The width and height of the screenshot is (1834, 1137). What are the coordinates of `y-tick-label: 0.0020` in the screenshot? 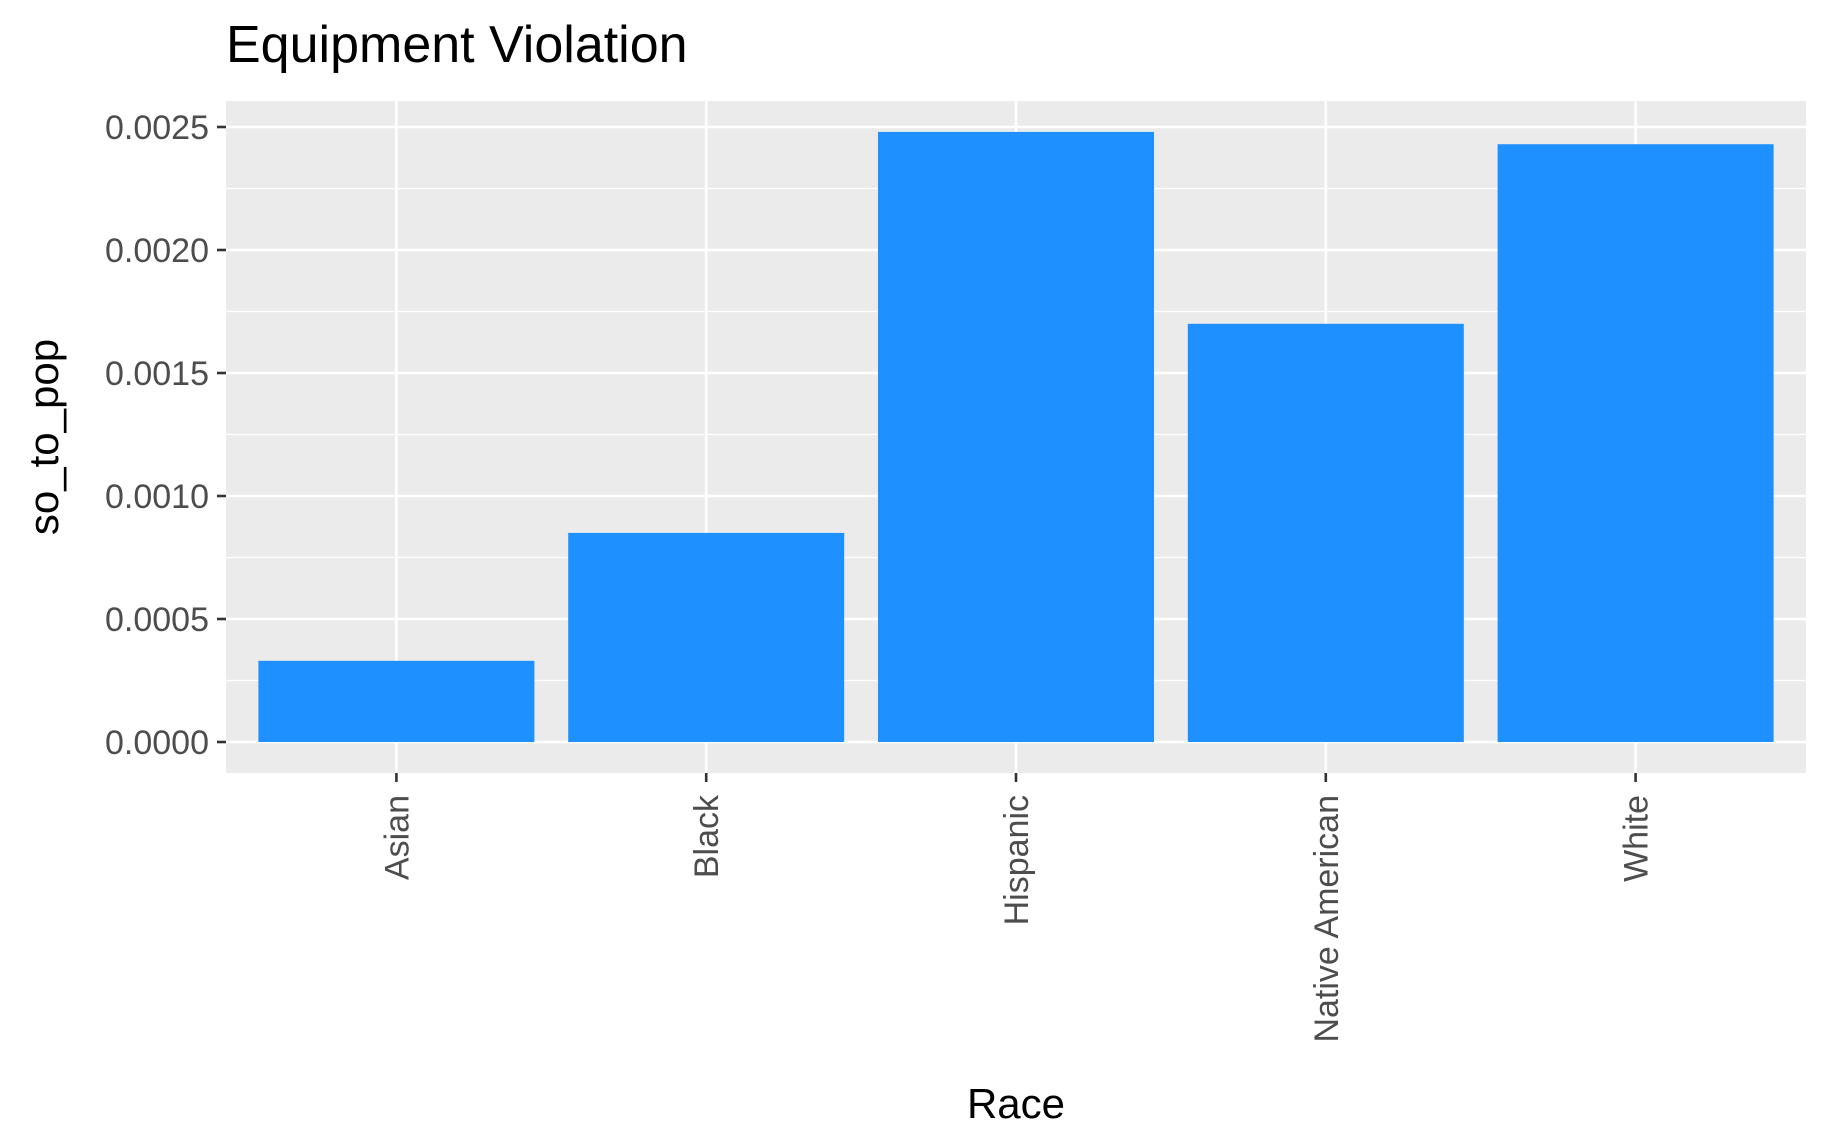 It's located at (157, 251).